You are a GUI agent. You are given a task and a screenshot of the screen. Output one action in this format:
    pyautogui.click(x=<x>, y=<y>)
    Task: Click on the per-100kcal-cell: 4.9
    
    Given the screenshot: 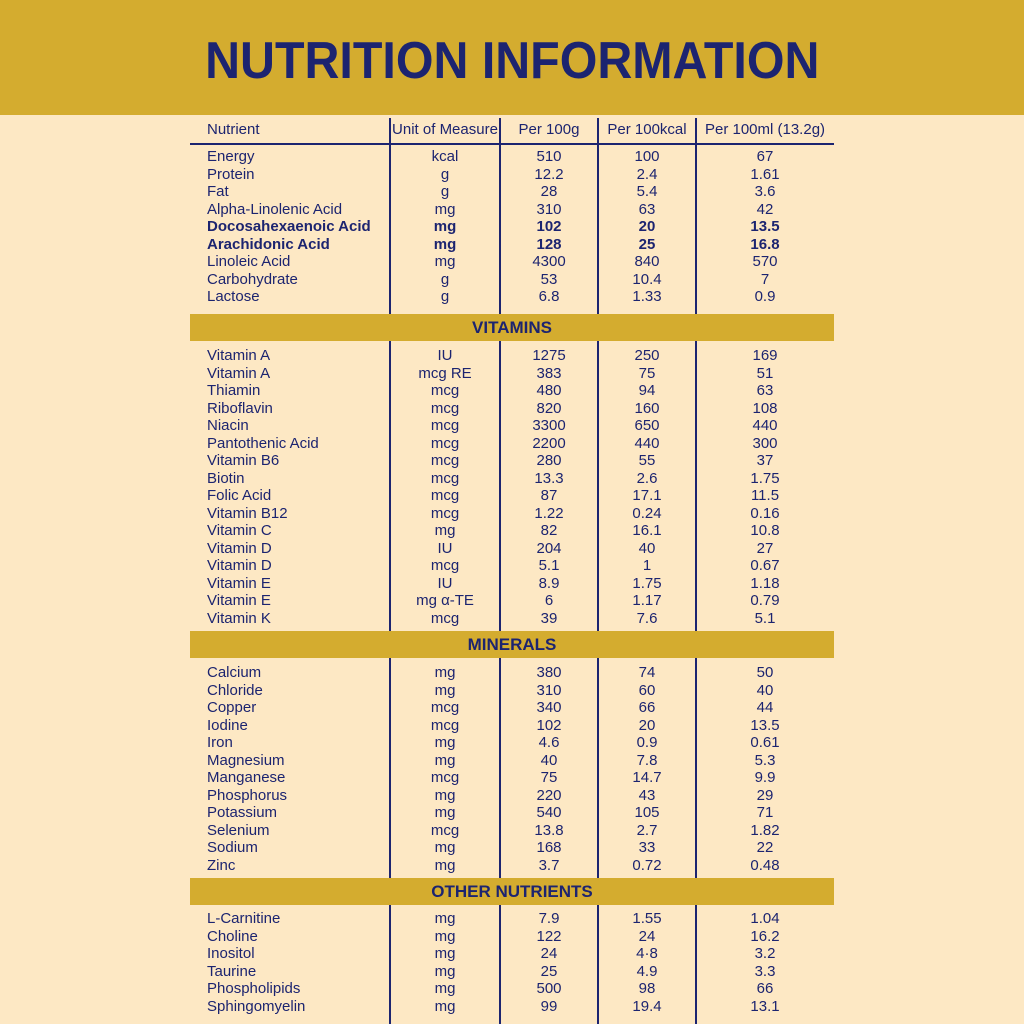 What is the action you would take?
    pyautogui.click(x=647, y=971)
    